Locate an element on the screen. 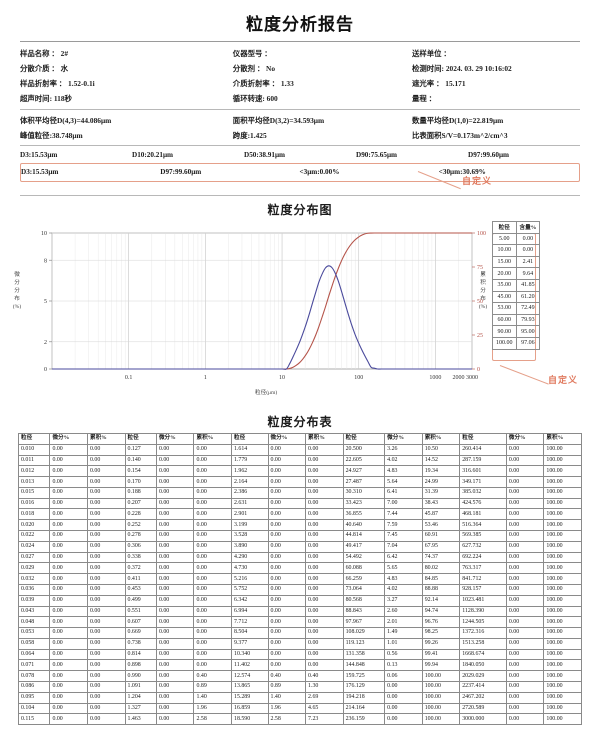 This screenshot has width=600, height=744. dist-table-cell: 0.012 is located at coordinates (34, 471).